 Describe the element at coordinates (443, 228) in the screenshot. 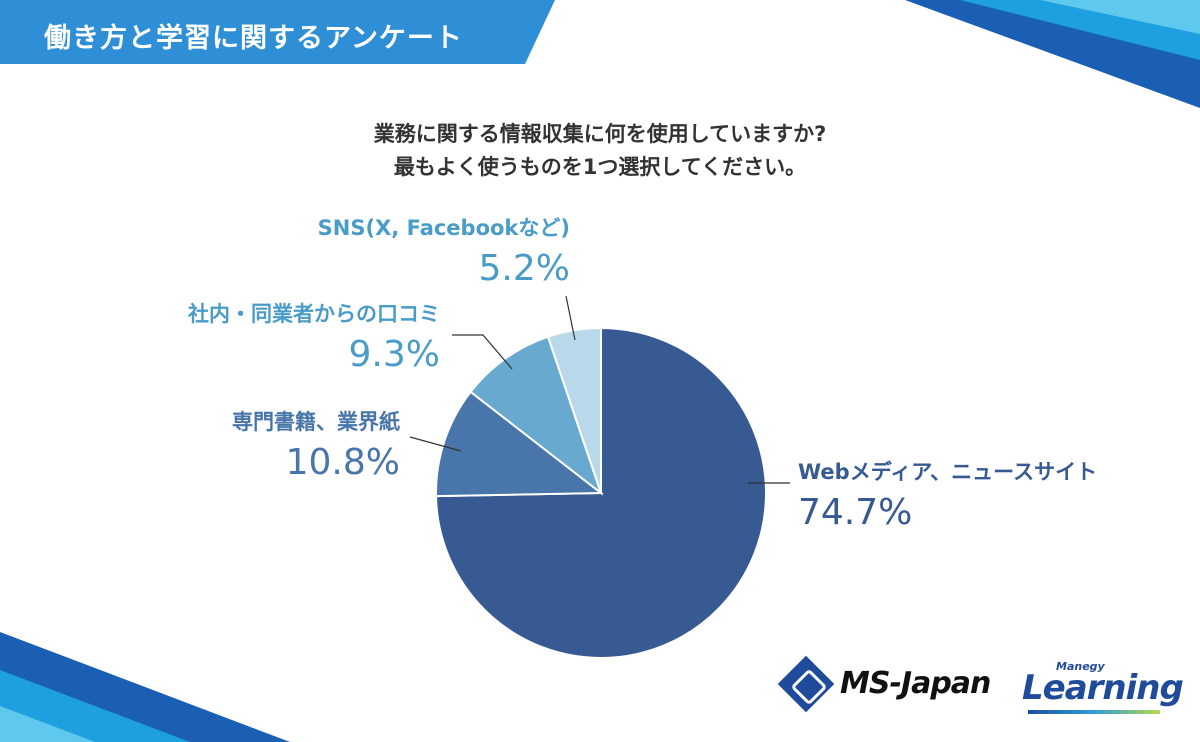

I see `slice-category-sns: SNS(X, Facebookなど)` at that location.